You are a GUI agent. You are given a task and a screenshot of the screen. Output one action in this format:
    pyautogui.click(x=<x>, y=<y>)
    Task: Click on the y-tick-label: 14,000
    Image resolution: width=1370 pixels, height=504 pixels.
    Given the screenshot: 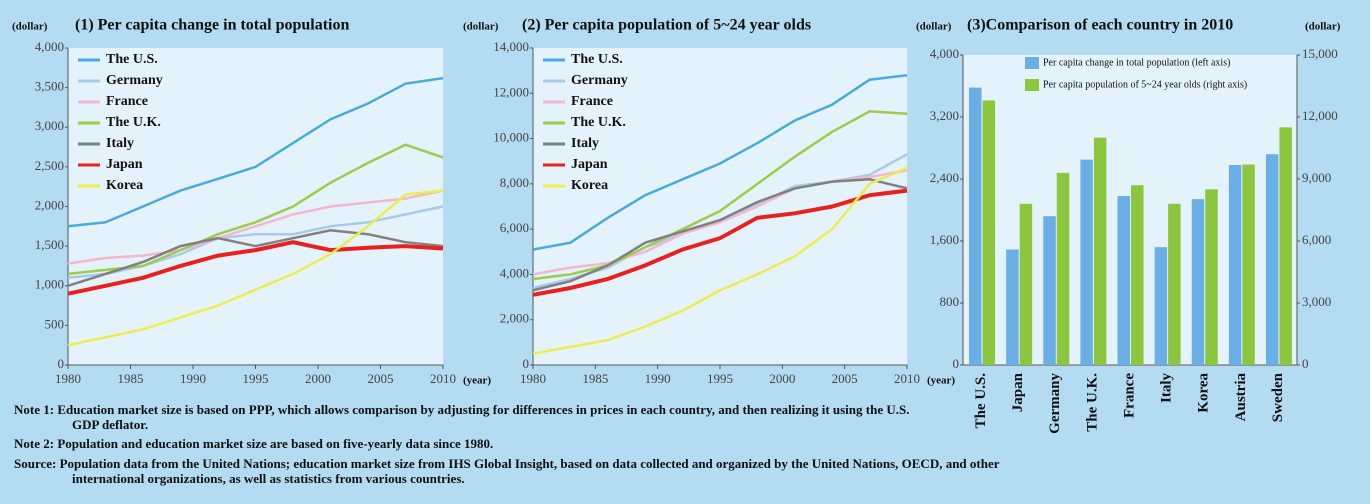 What is the action you would take?
    pyautogui.click(x=511, y=46)
    